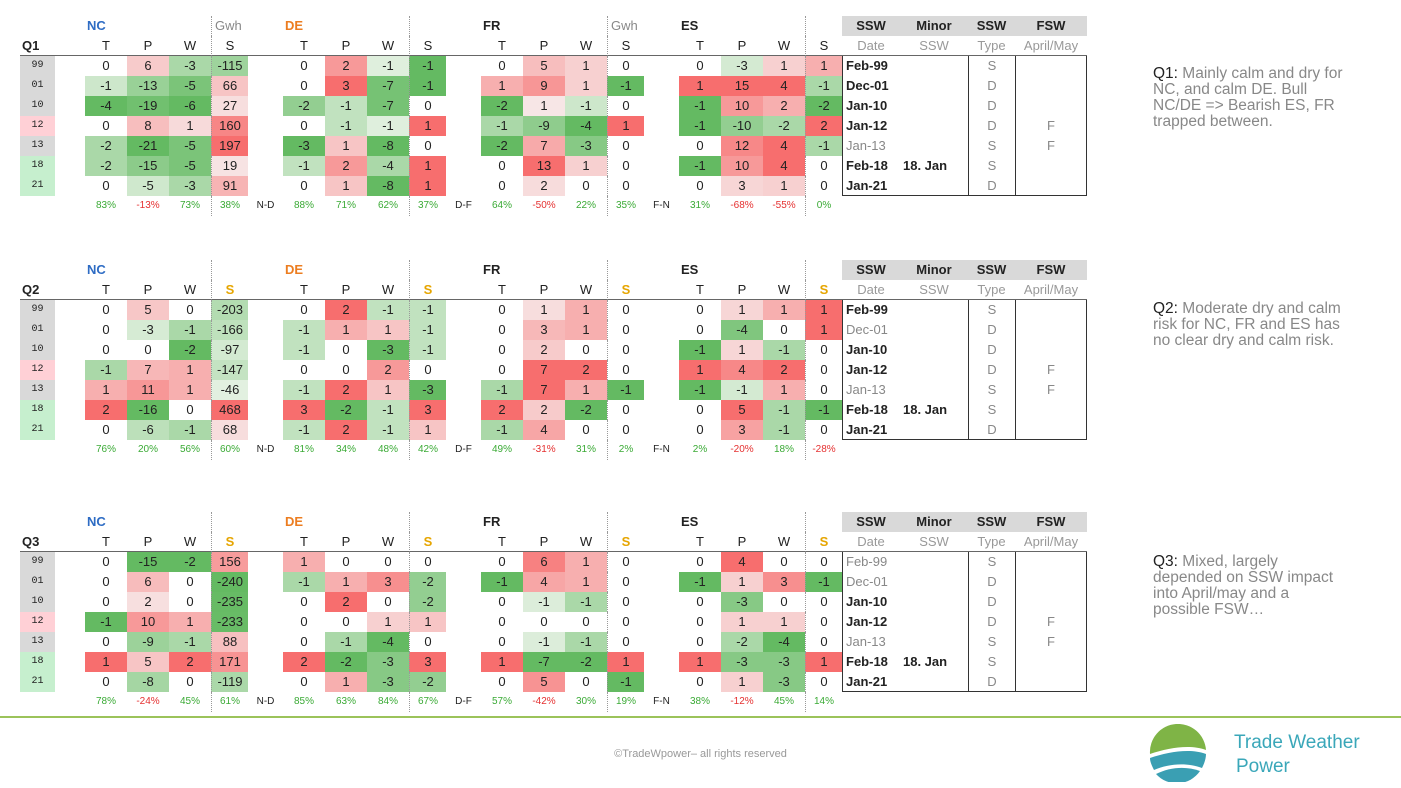  What do you see at coordinates (991, 270) in the screenshot?
I see `ssw-header-ssw2: SSW` at bounding box center [991, 270].